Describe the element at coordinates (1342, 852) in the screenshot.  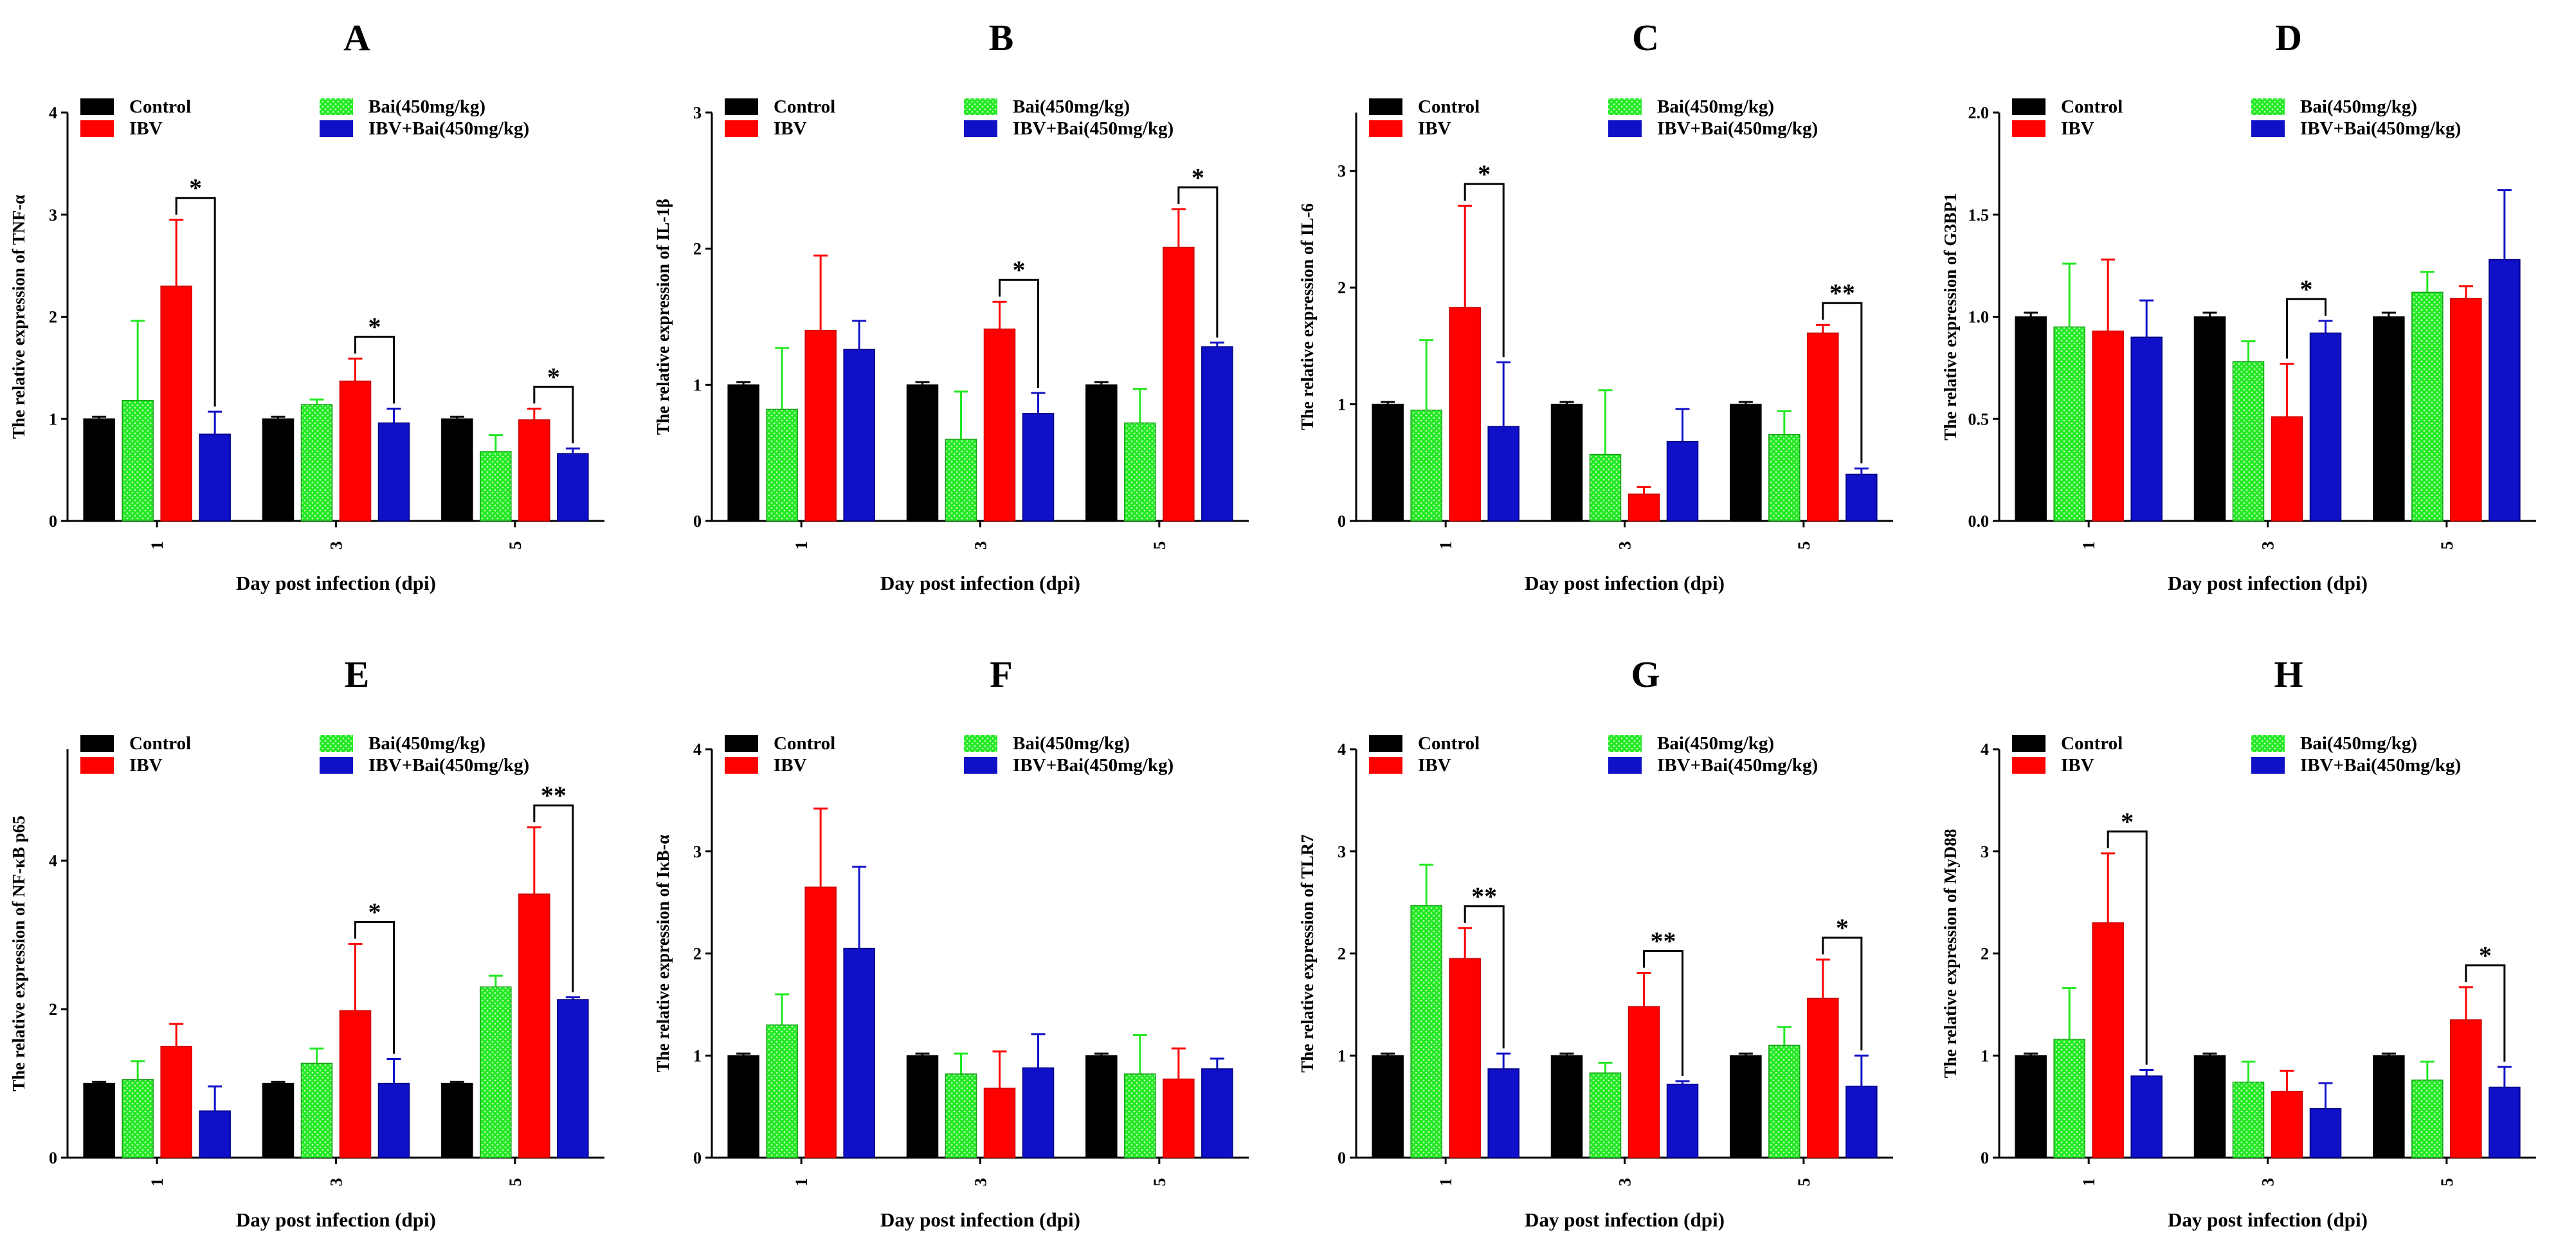
I see `y-tick-label: 3` at that location.